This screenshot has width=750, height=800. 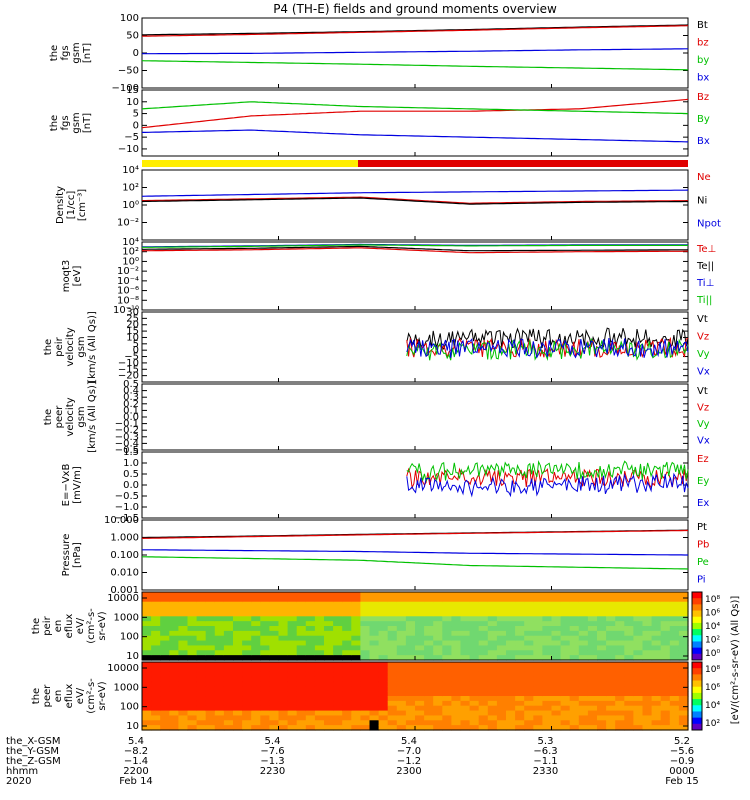 What do you see at coordinates (91, 626) in the screenshot?
I see `y-axis-label: (cm²-s-` at bounding box center [91, 626].